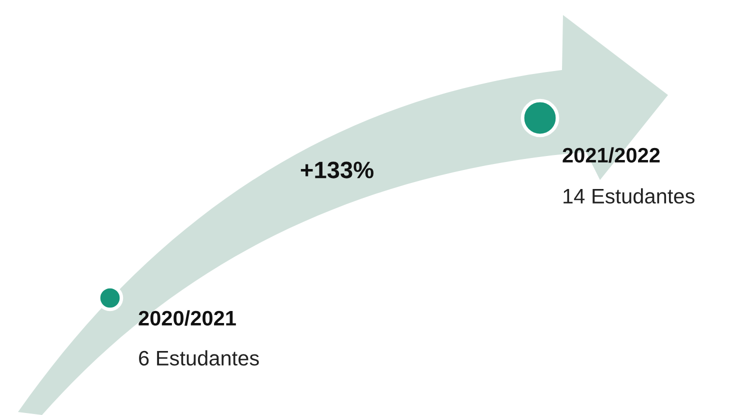 The width and height of the screenshot is (742, 415). I want to click on category-label: 2021/2022, so click(611, 155).